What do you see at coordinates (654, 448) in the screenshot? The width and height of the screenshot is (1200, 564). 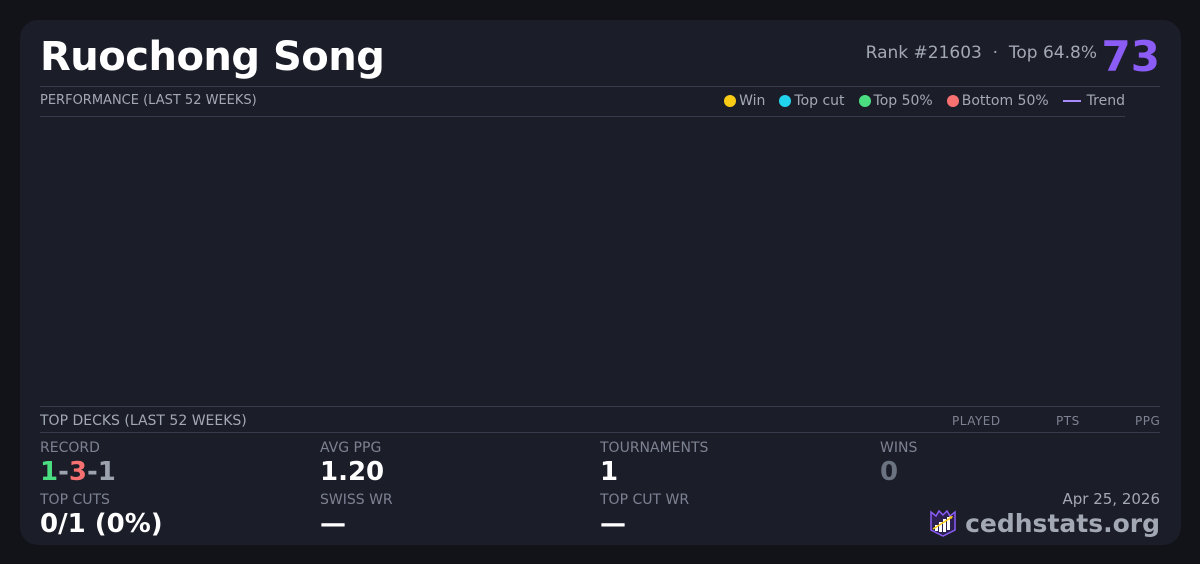 I see `tournaments-label: TOURNAMENTS` at bounding box center [654, 448].